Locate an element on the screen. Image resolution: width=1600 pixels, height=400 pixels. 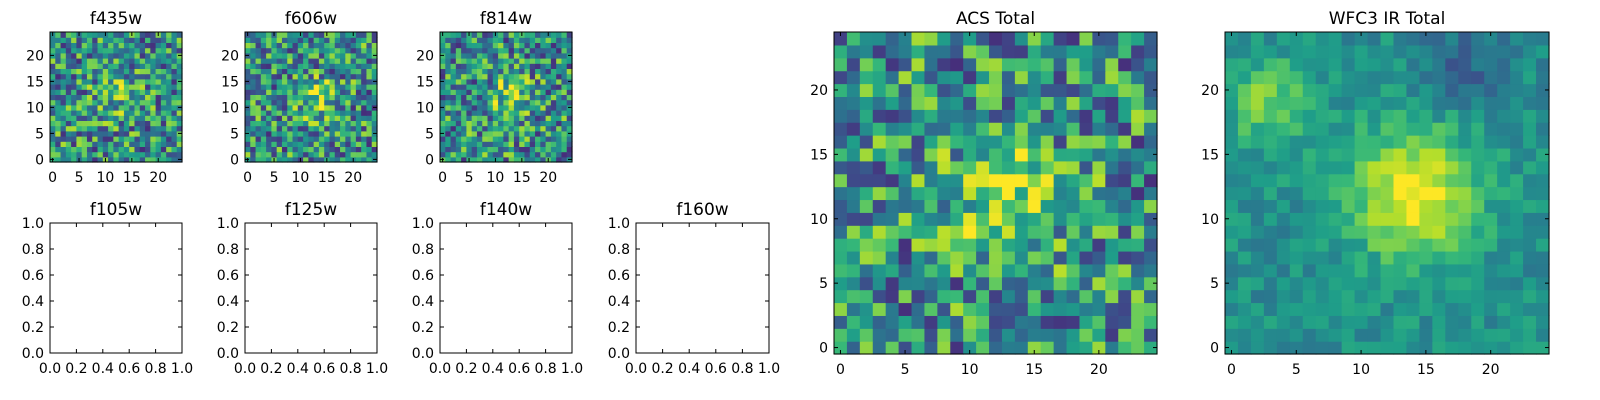
panel-title: f160w is located at coordinates (702, 210).